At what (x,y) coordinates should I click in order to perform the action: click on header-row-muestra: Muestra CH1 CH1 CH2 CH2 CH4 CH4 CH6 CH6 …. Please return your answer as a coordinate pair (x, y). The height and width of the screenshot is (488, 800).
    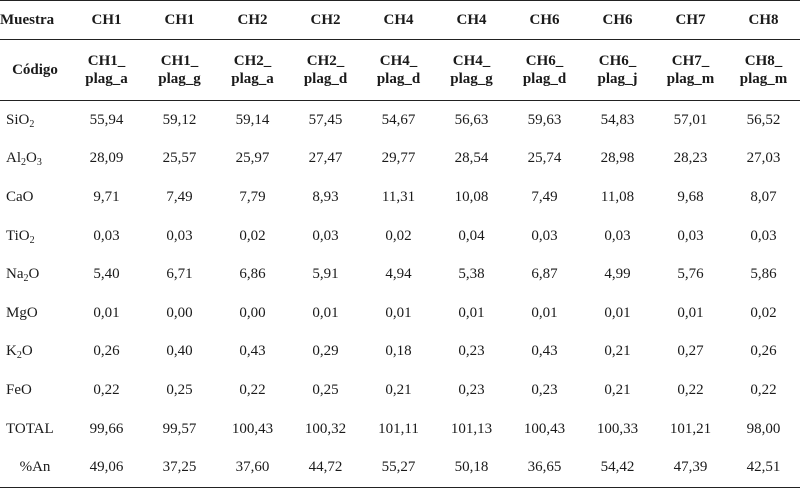
    Looking at the image, I should click on (400, 20).